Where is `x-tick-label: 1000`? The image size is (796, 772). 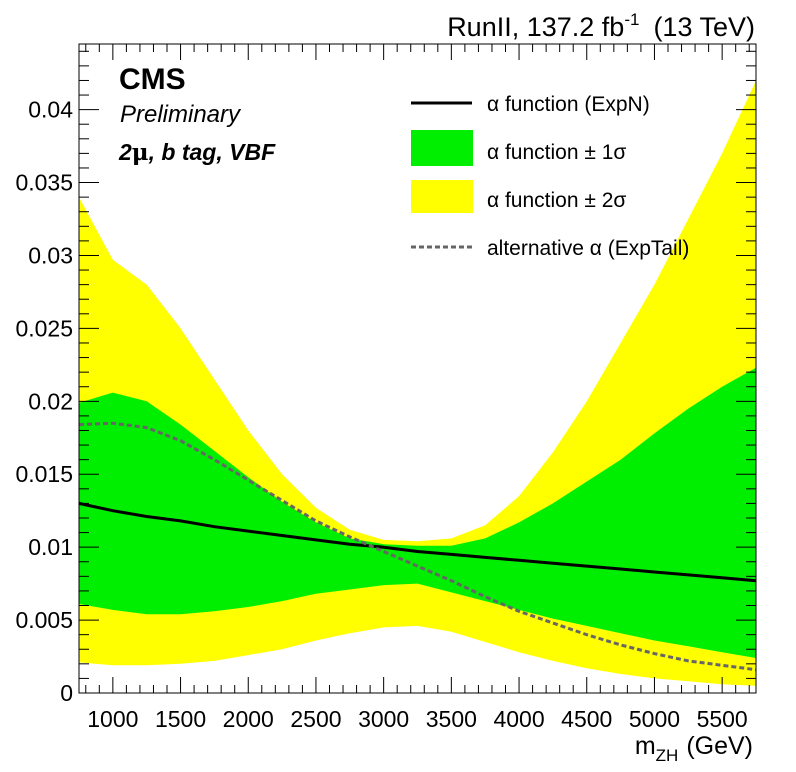 x-tick-label: 1000 is located at coordinates (112, 719).